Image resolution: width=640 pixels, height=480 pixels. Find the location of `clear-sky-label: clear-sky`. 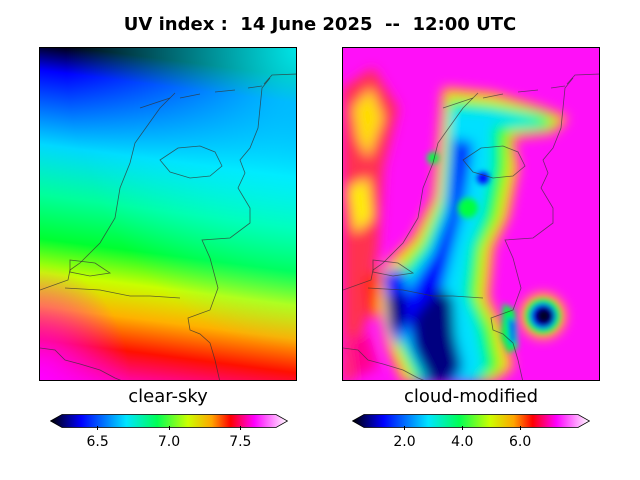

clear-sky-label: clear-sky is located at coordinates (168, 396).